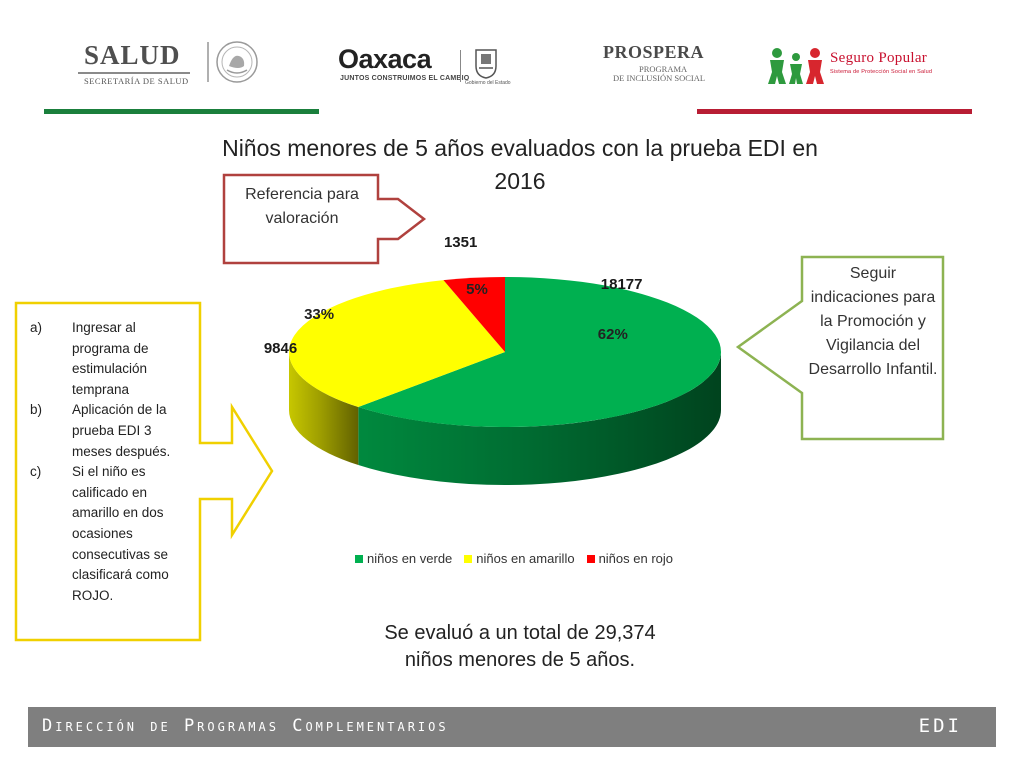  Describe the element at coordinates (834, 111) in the screenshot. I see `header-red-rule` at that location.